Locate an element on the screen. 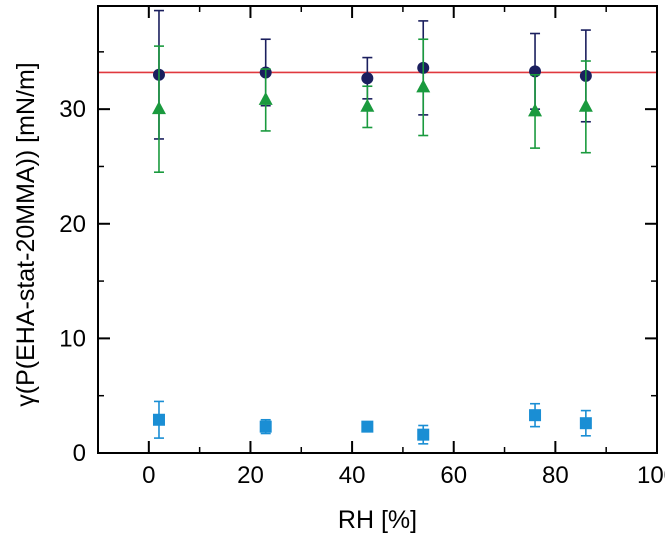 The width and height of the screenshot is (665, 538). x-tick-label: 20 is located at coordinates (250, 475).